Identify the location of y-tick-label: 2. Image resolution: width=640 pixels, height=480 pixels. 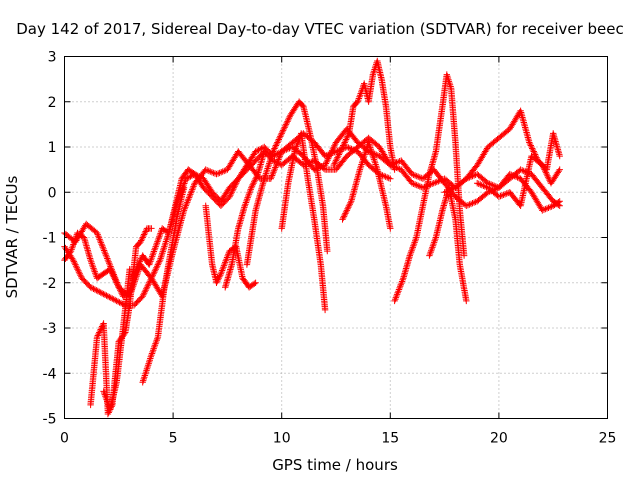
(52, 103).